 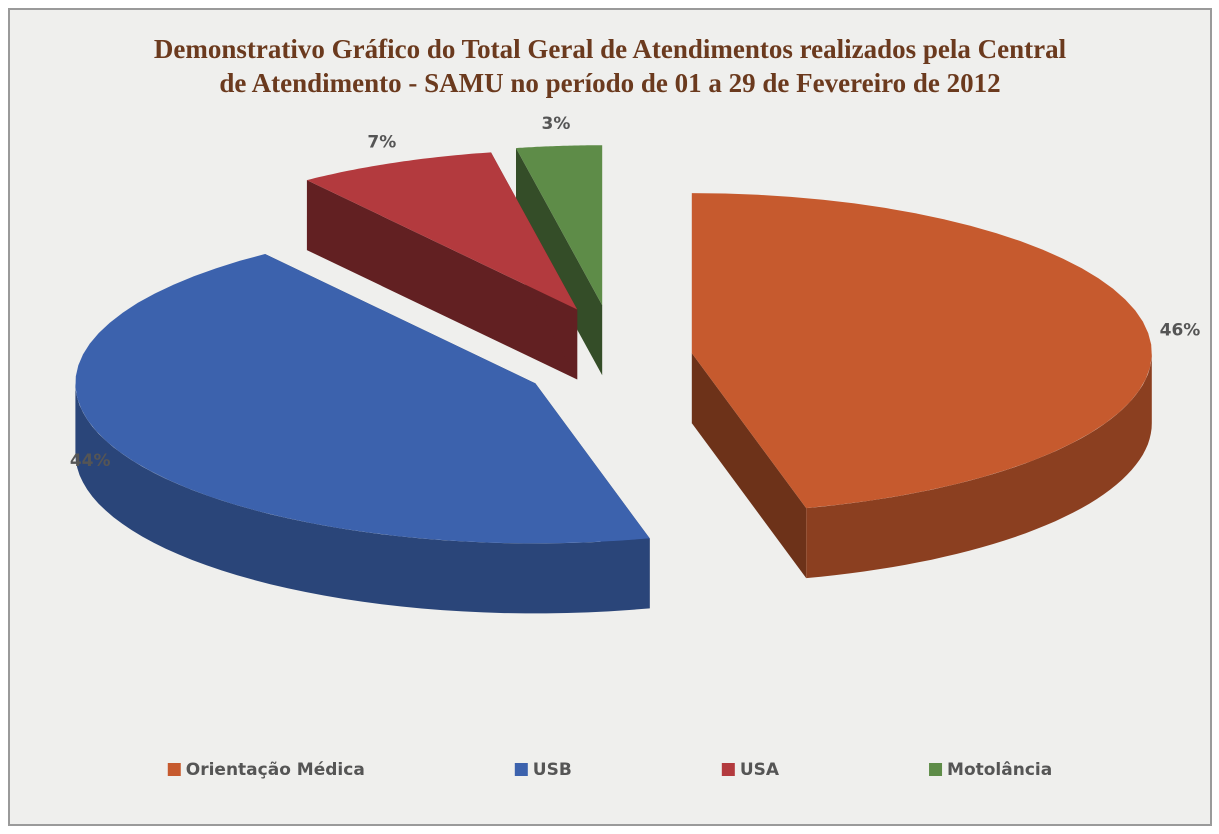 What do you see at coordinates (275, 770) in the screenshot?
I see `legend-label: Orientação Médica` at bounding box center [275, 770].